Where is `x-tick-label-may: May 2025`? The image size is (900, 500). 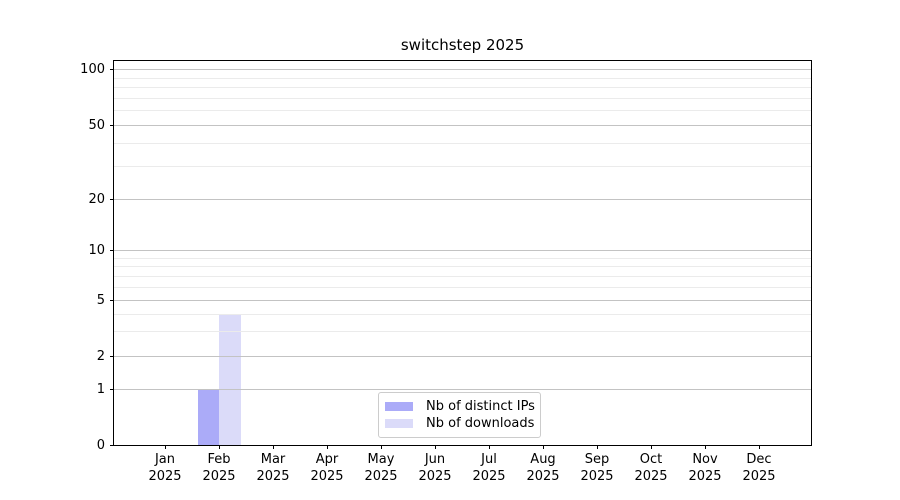 x-tick-label-may: May 2025 is located at coordinates (381, 468).